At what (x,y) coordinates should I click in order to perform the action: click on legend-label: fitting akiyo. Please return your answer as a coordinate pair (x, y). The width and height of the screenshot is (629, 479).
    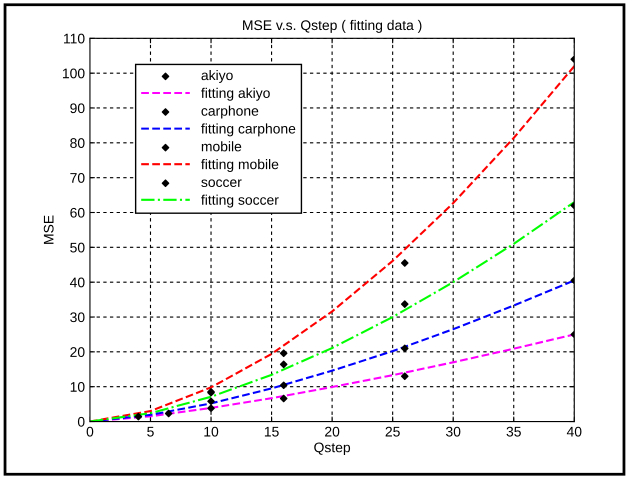
    Looking at the image, I should click on (235, 94).